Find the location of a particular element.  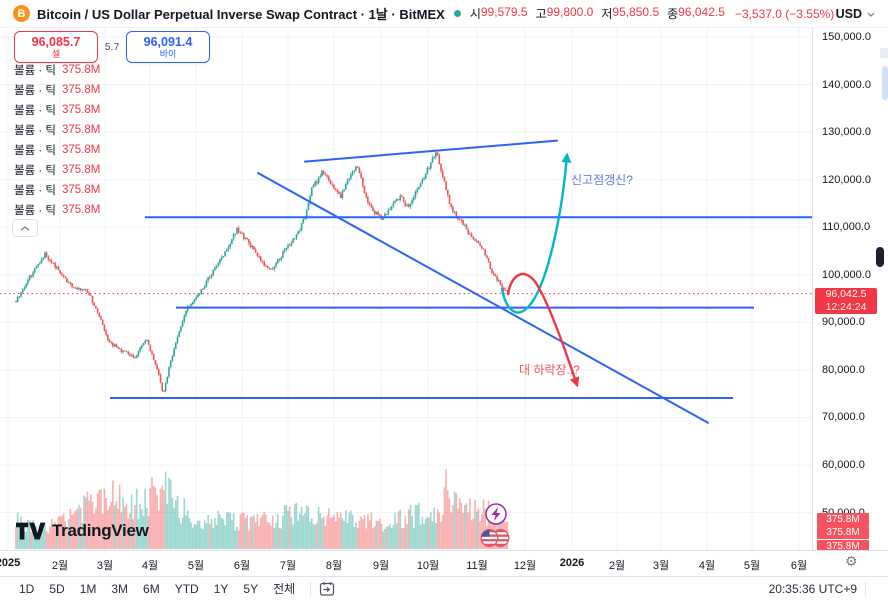

range-button-5d: 5D is located at coordinates (56, 589).